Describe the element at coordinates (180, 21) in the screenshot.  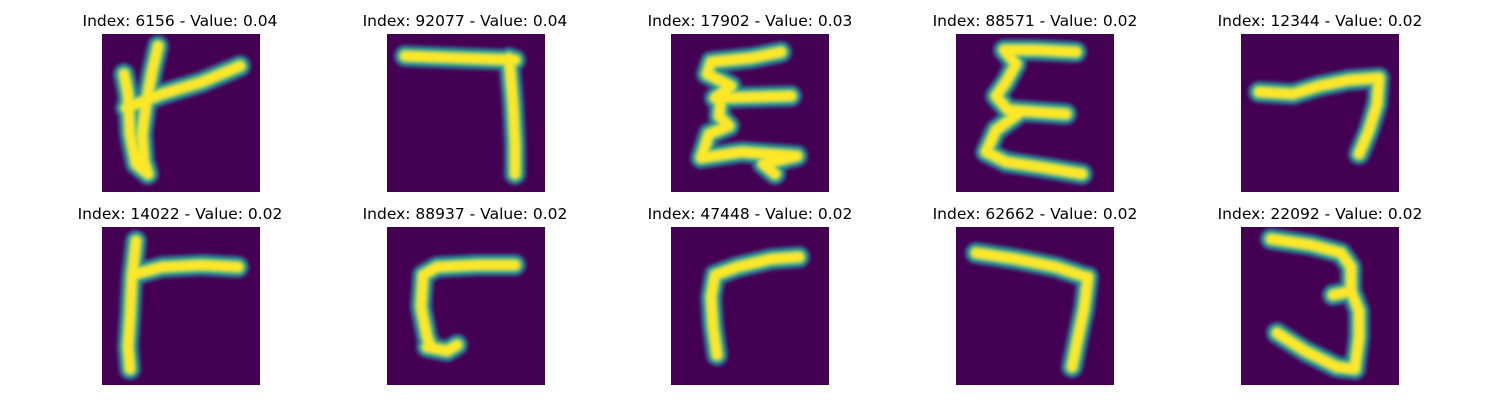
I see `panel-title: Index: 6156 - Value: 0.04` at that location.